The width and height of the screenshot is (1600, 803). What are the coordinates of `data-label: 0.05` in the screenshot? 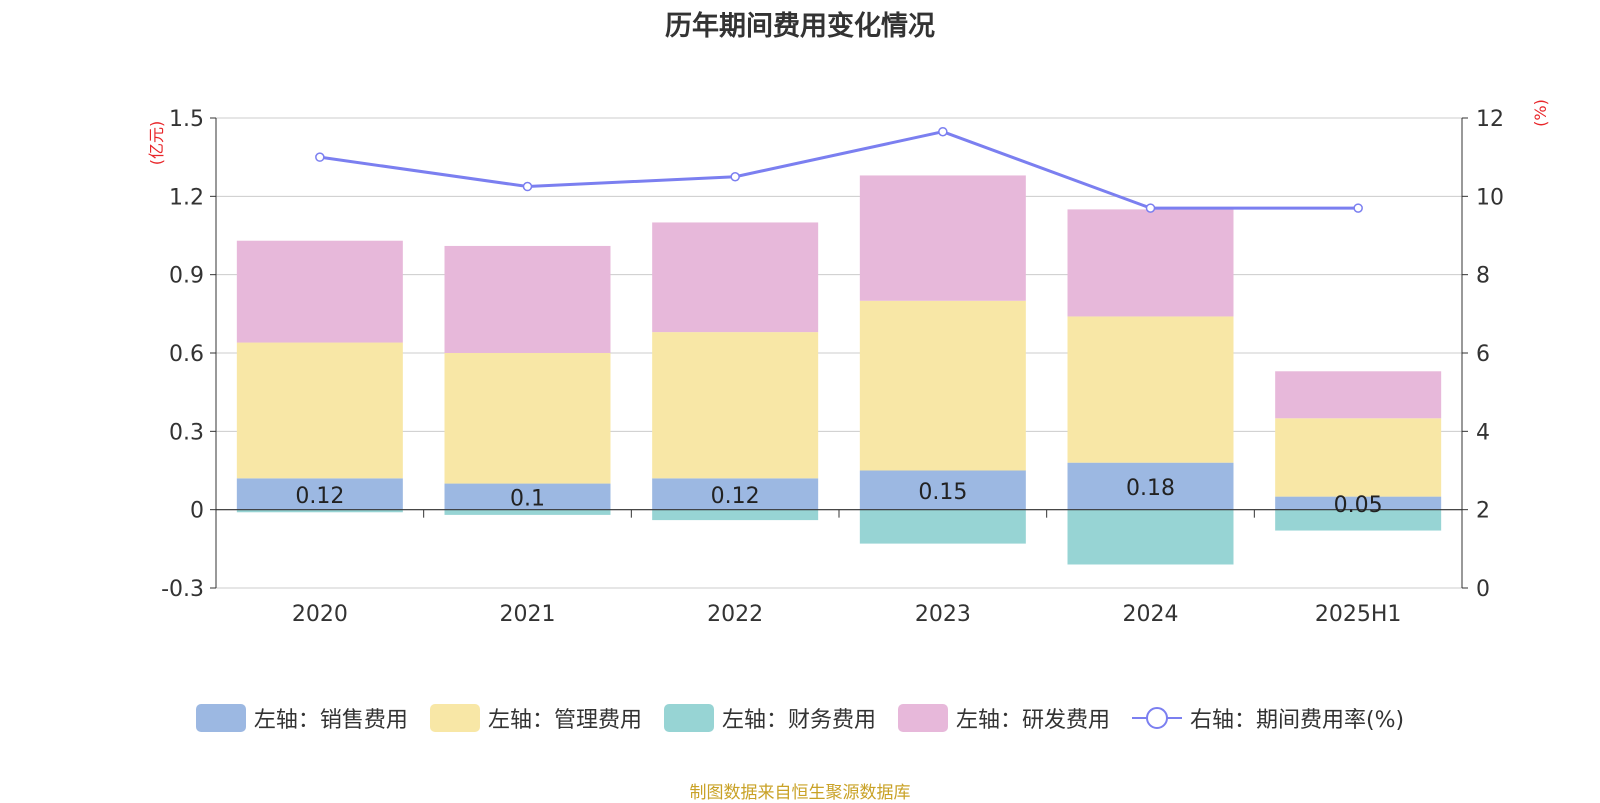 It's located at (1358, 505).